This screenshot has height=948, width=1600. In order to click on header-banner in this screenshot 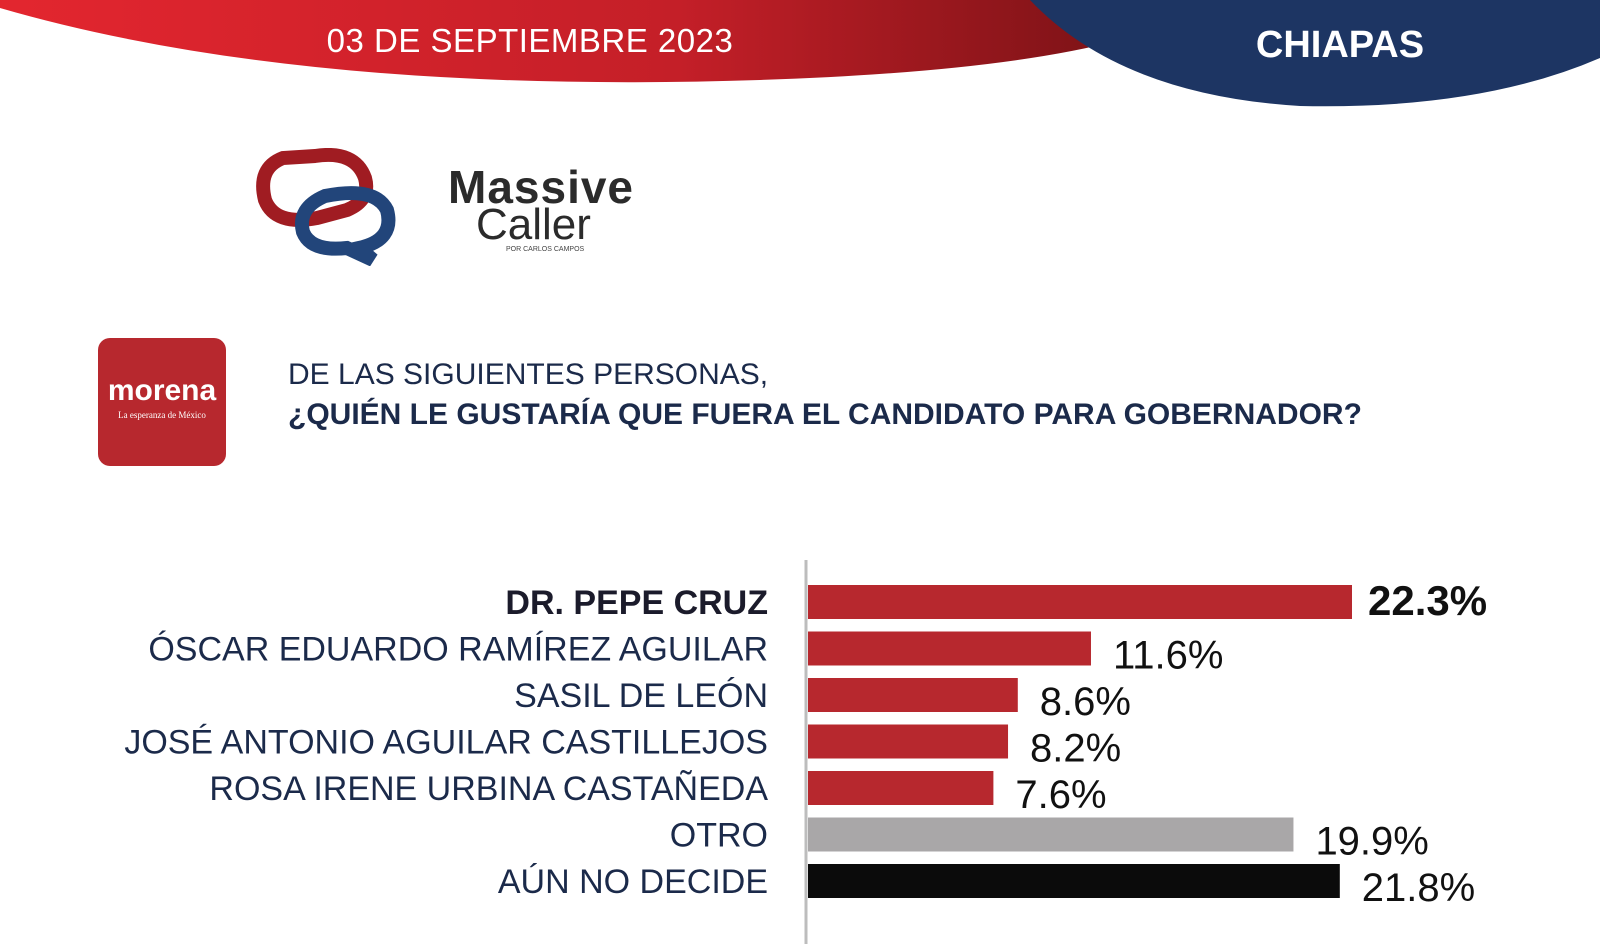, I will do `click(800, 53)`.